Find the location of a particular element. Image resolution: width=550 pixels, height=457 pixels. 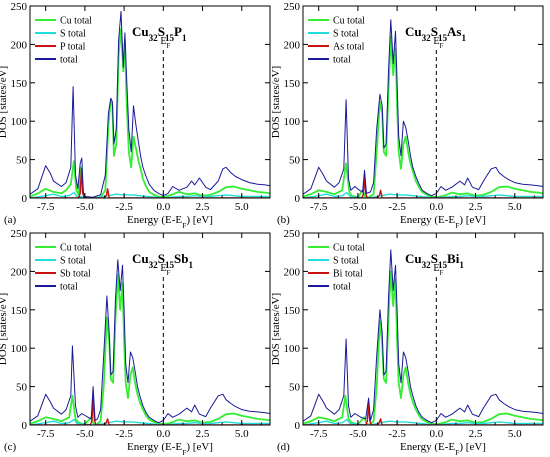

panel-label: (d) is located at coordinates (283, 447).